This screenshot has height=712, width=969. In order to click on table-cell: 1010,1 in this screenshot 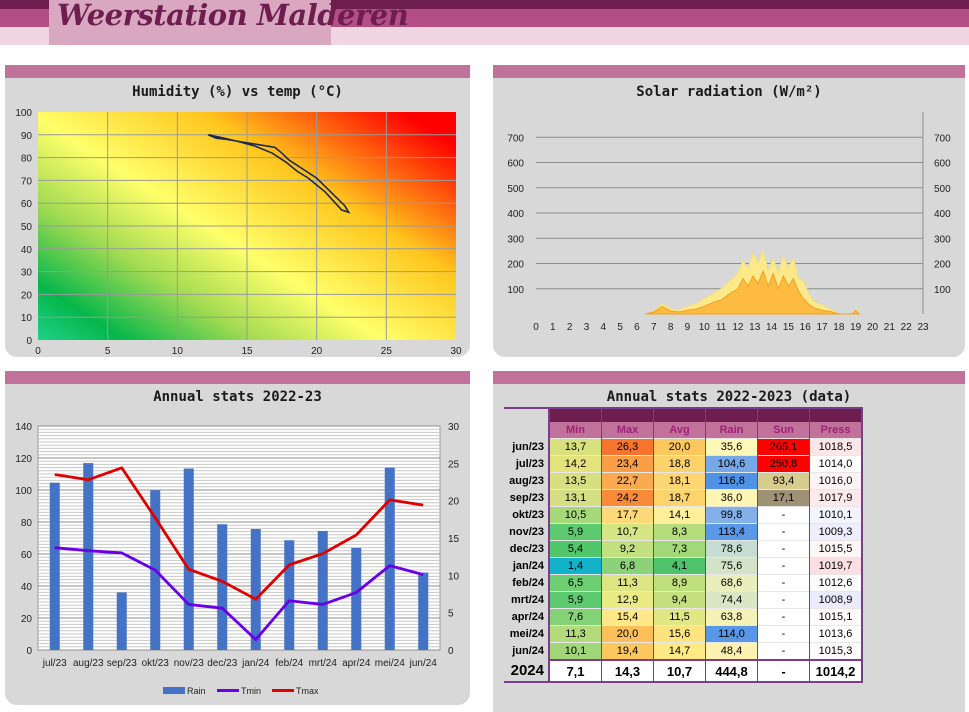, I will do `click(835, 515)`.